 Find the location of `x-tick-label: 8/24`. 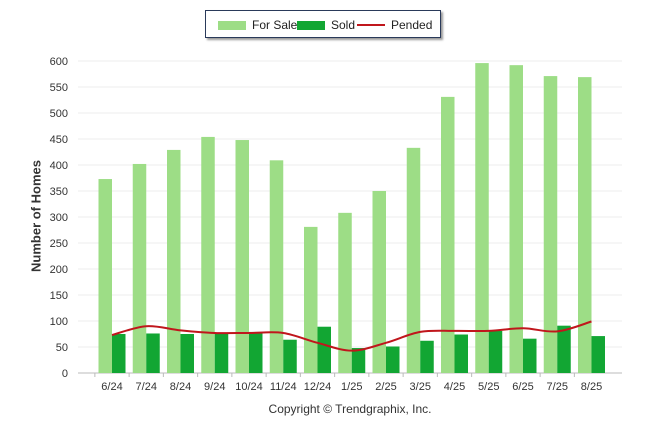

x-tick-label: 8/24 is located at coordinates (180, 387).